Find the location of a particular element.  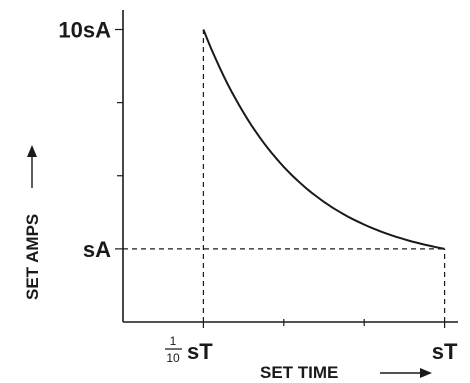

x-tick-fraction-denominator: 10 is located at coordinates (173, 358).